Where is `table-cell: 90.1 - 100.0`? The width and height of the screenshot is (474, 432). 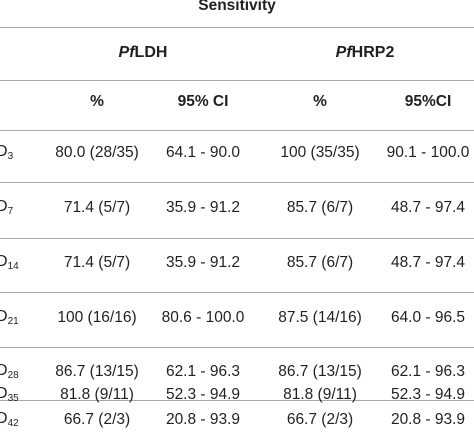
table-cell: 90.1 - 100.0 is located at coordinates (428, 152).